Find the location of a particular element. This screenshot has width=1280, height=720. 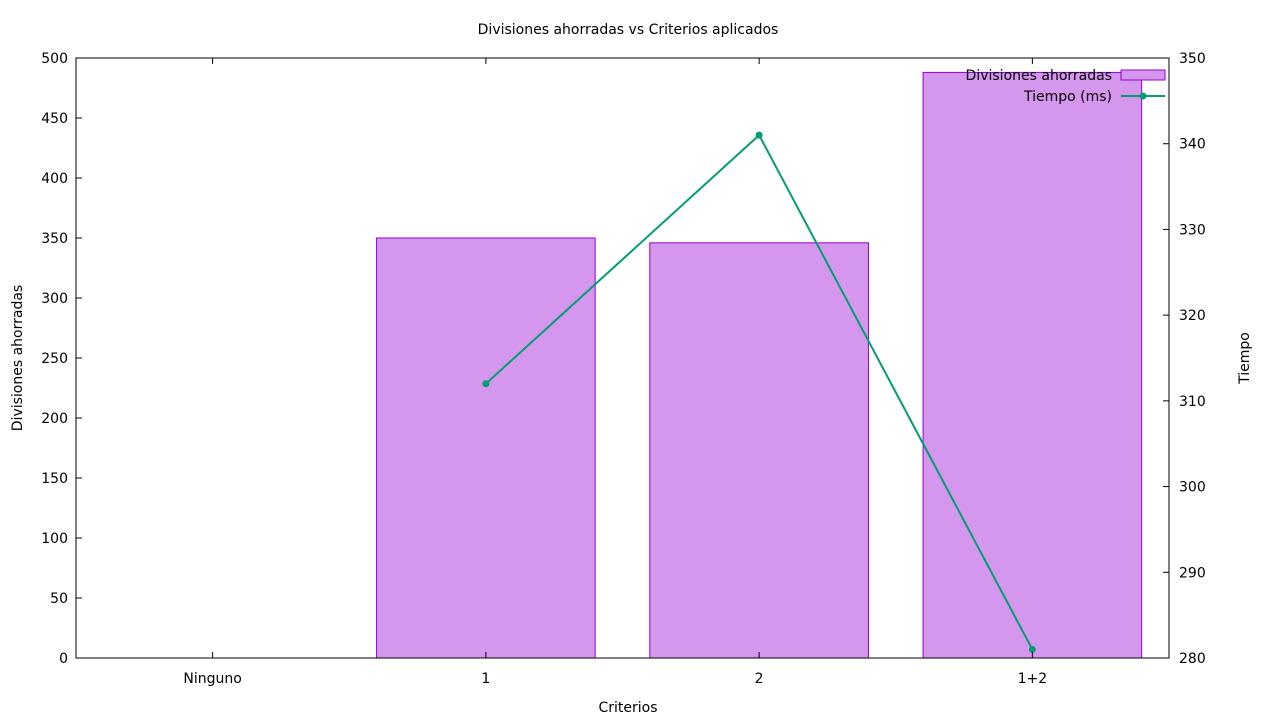

legend-swatch-divisiones is located at coordinates (1143, 75).